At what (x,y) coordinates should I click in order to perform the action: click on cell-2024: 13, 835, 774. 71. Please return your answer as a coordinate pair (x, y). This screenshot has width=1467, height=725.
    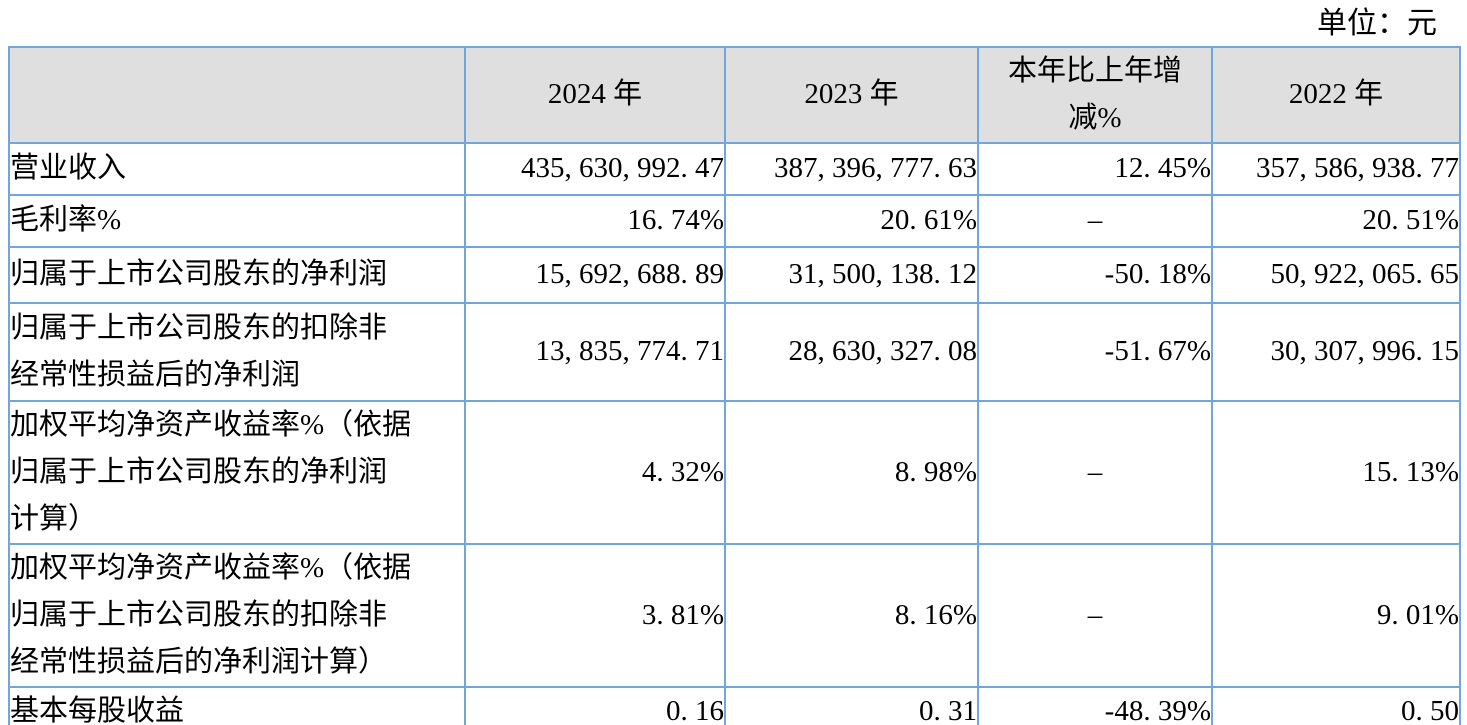
    Looking at the image, I should click on (595, 351).